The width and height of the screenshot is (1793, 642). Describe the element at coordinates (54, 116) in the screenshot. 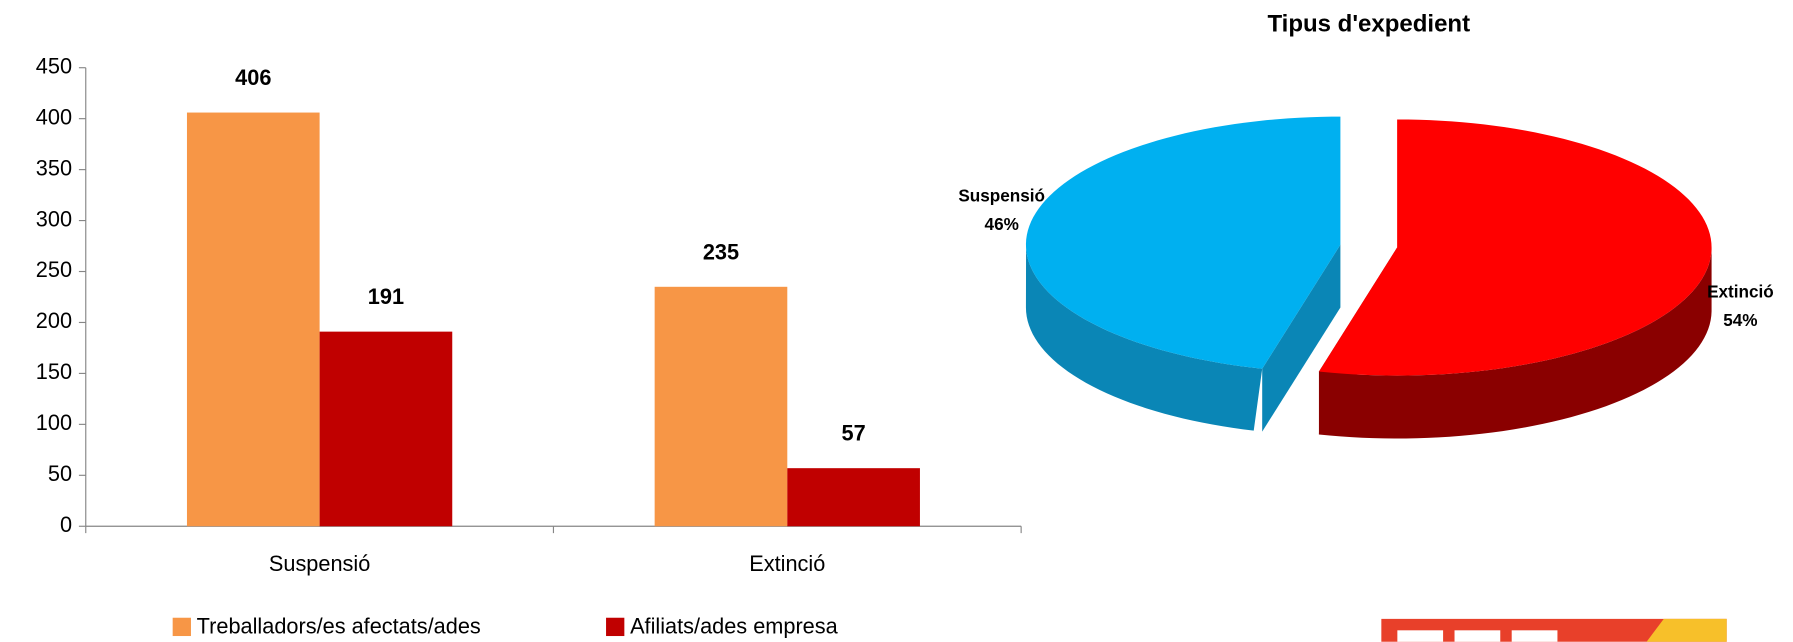

I see `y-tick-label: 400` at that location.